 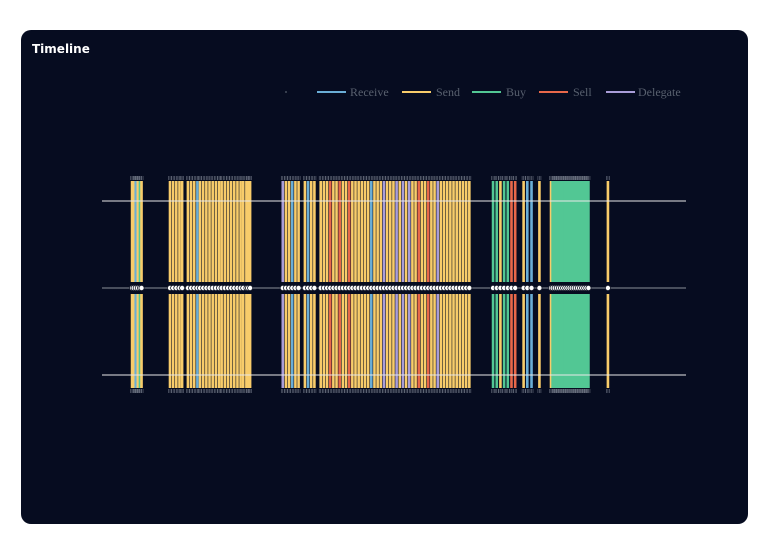 I want to click on legend-item-sell: Sell, so click(x=565, y=92).